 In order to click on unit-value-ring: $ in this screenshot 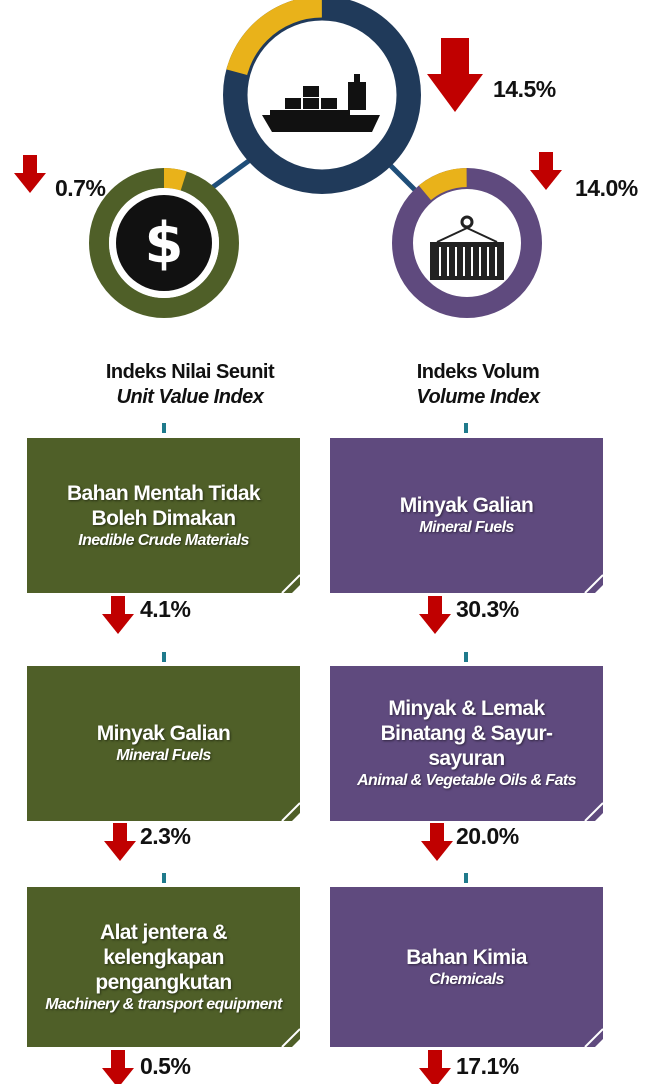, I will do `click(164, 243)`.